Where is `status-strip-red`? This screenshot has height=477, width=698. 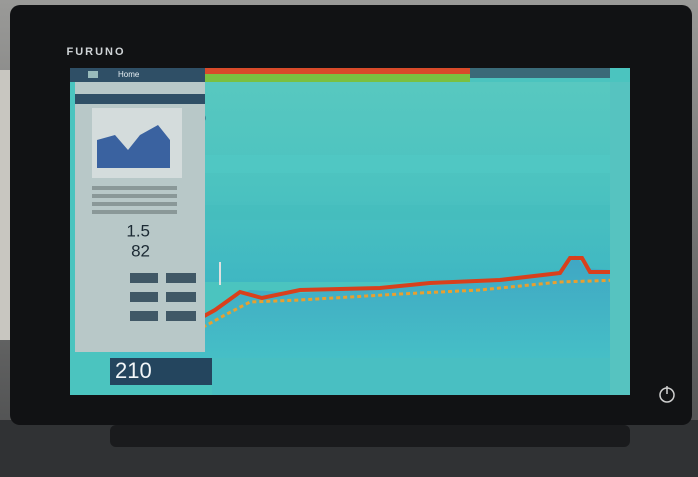
status-strip-red is located at coordinates (337, 71).